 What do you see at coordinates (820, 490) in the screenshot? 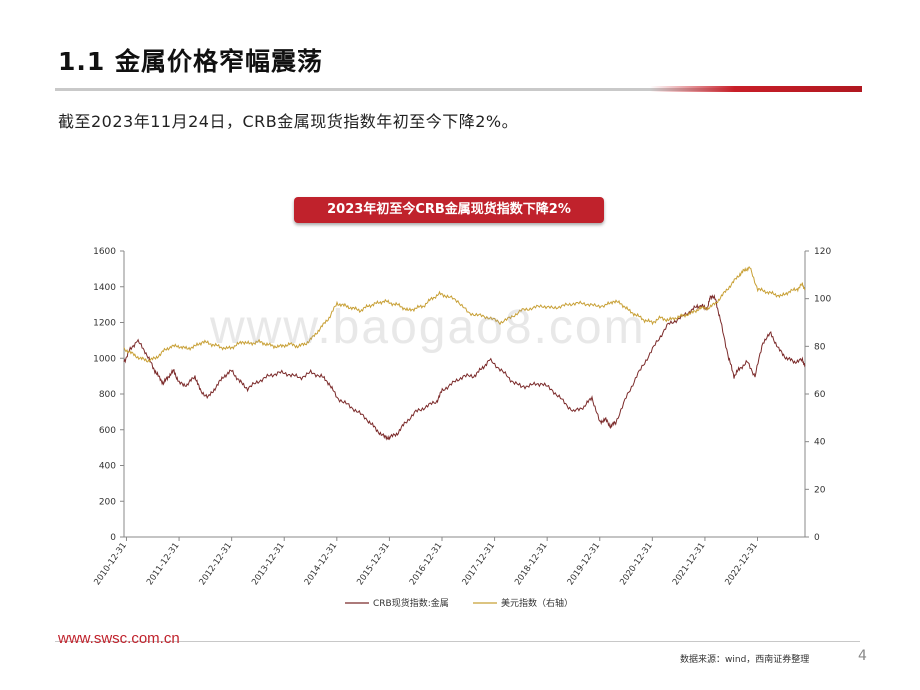
I see `right-axis-tick-label: 20` at bounding box center [820, 490].